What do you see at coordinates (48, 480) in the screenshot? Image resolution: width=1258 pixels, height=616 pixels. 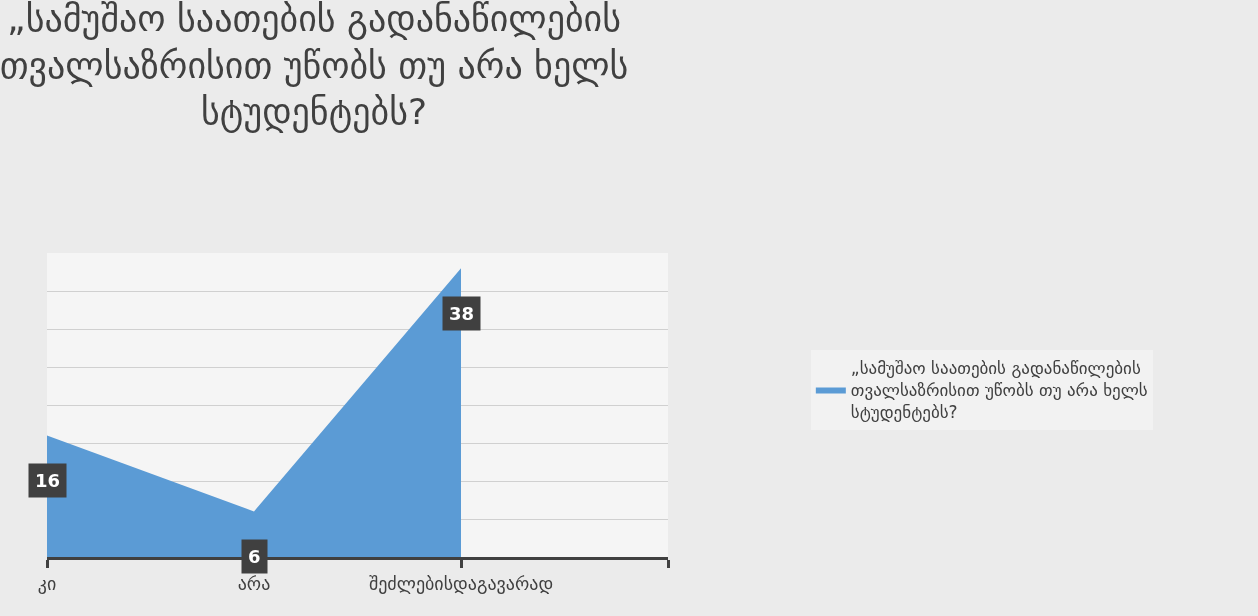 I see `data-label: 16` at bounding box center [48, 480].